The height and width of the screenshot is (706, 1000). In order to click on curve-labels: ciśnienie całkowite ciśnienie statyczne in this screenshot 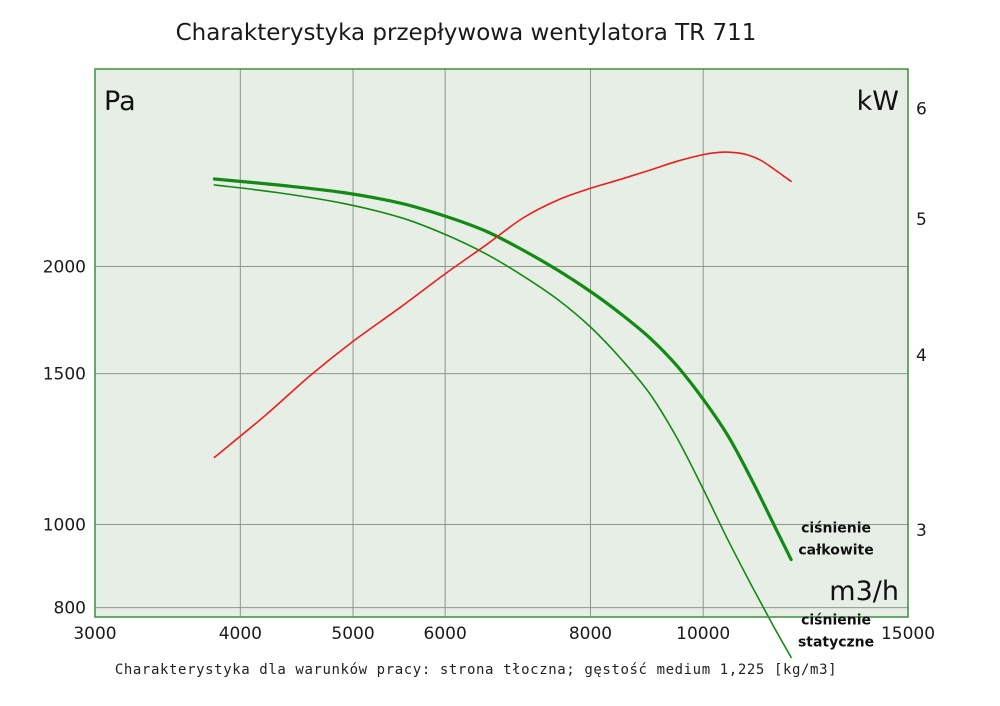, I will do `click(836, 586)`.